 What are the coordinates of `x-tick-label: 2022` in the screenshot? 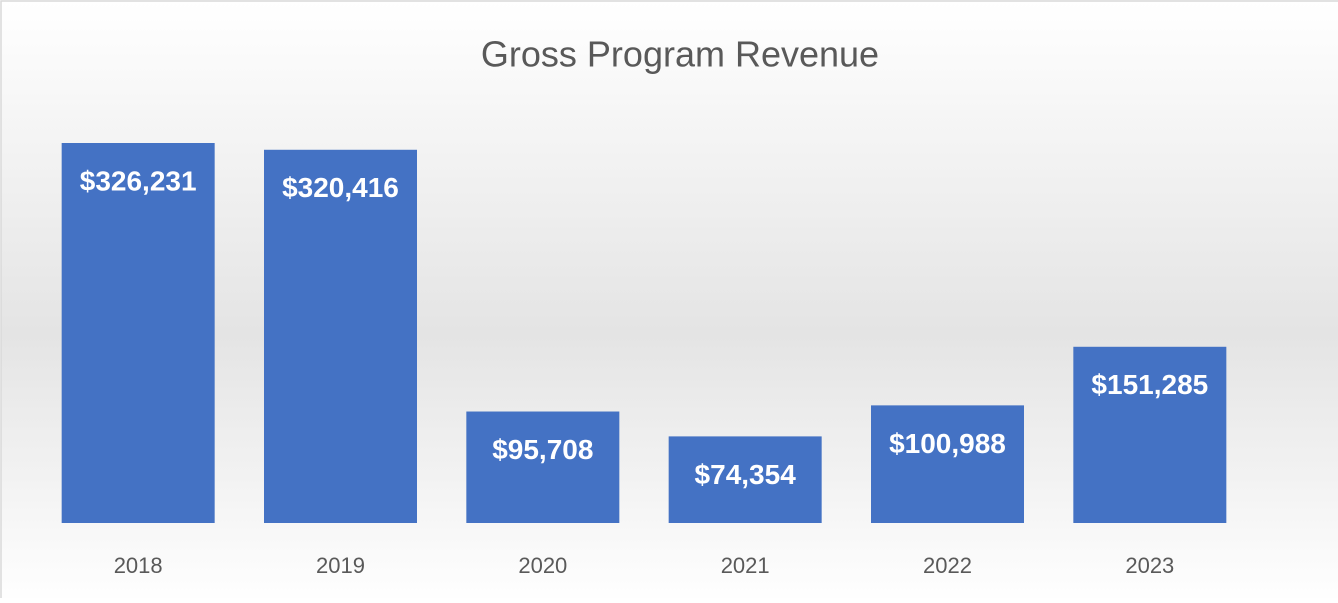 It's located at (947, 565).